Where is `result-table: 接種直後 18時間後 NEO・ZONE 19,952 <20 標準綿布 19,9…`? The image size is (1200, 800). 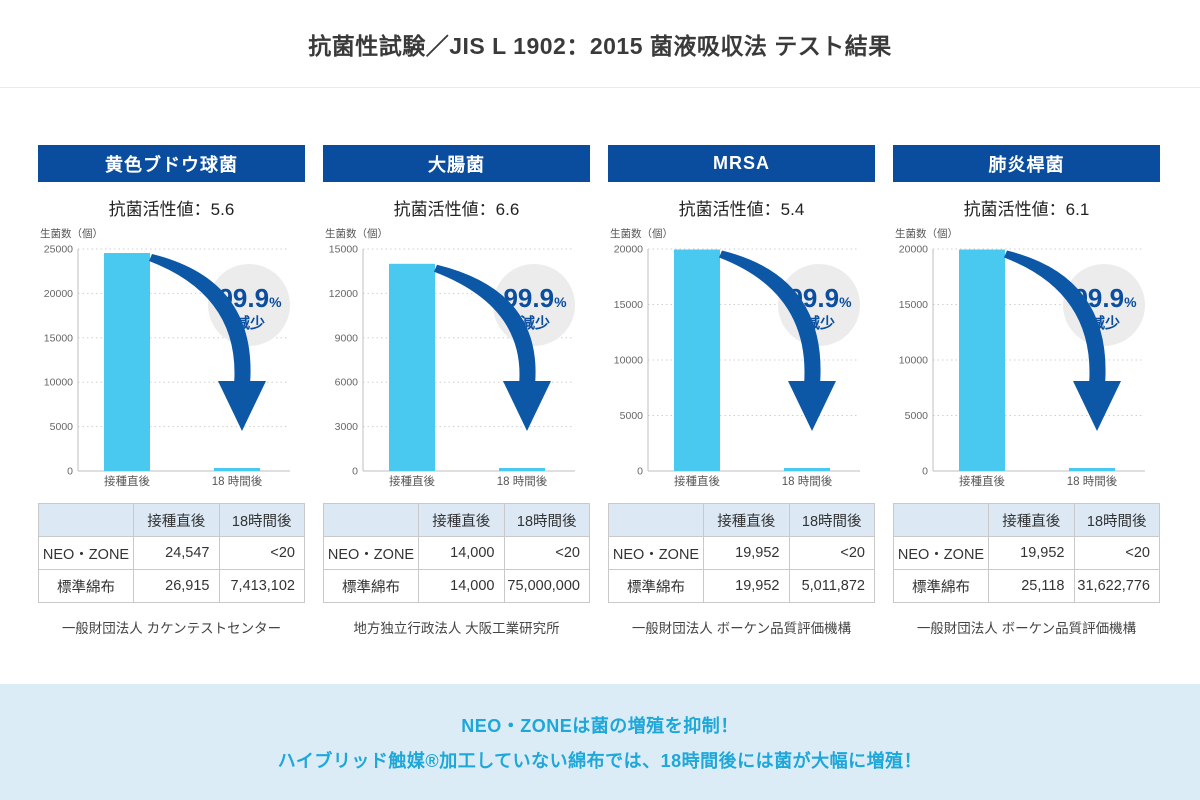 result-table: 接種直後 18時間後 NEO・ZONE 19,952 <20 標準綿布 19,9… is located at coordinates (741, 553).